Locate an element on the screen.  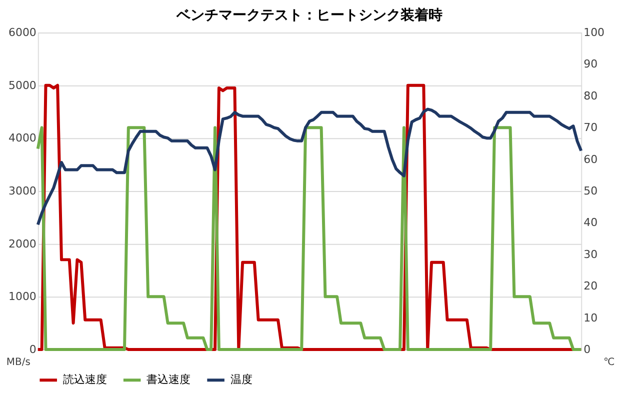
y2-tick-label: 0 is located at coordinates (587, 349).